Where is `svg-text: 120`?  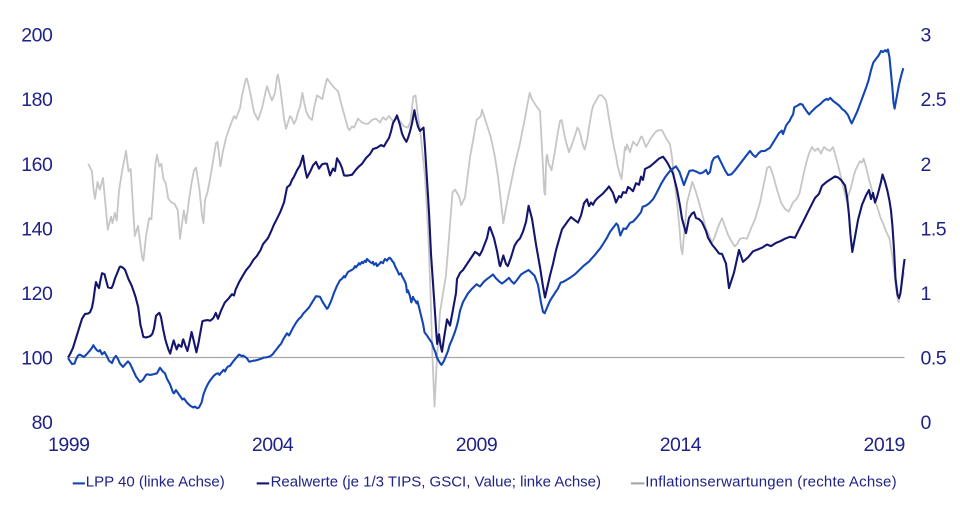
svg-text: 120 is located at coordinates (37, 294).